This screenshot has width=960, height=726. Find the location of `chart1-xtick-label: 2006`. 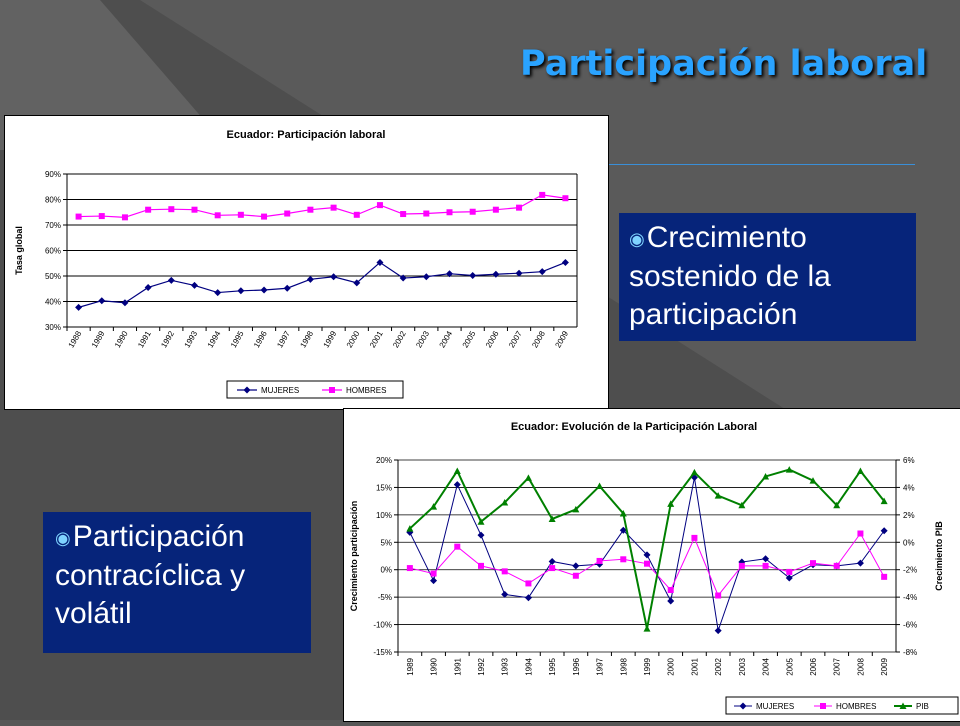

chart1-xtick-label: 2006 is located at coordinates (492, 339).